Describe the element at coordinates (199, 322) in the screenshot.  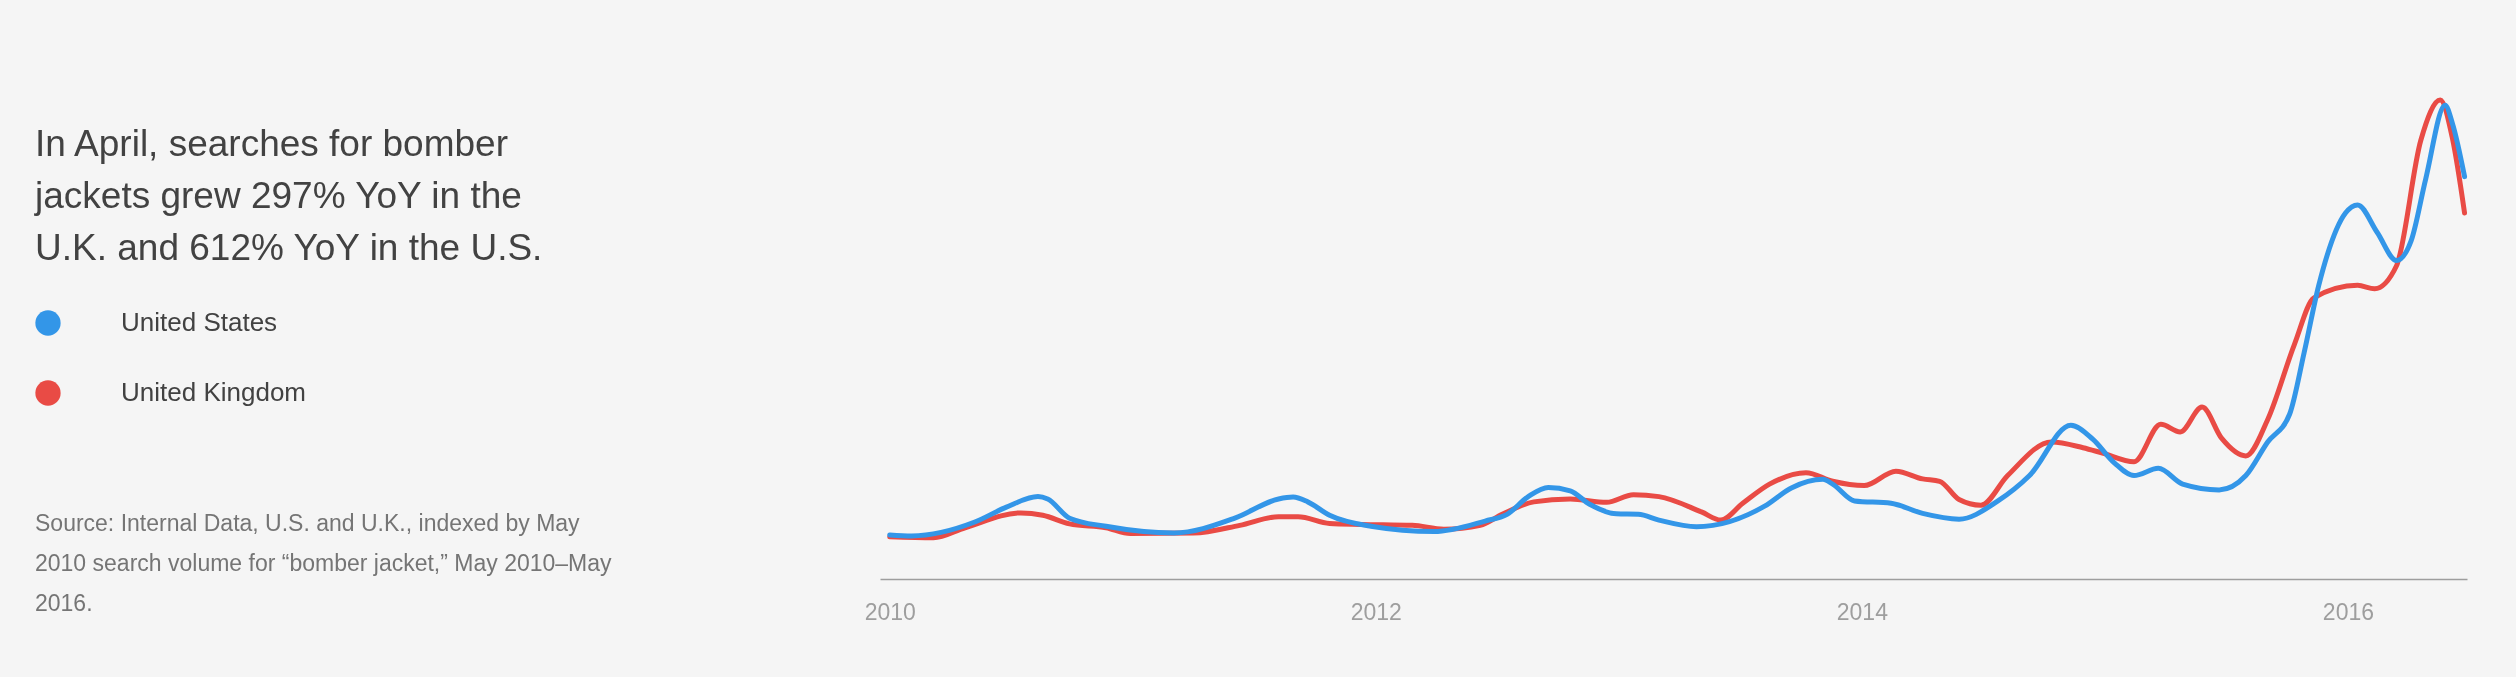
I see `legend-label: United States` at that location.